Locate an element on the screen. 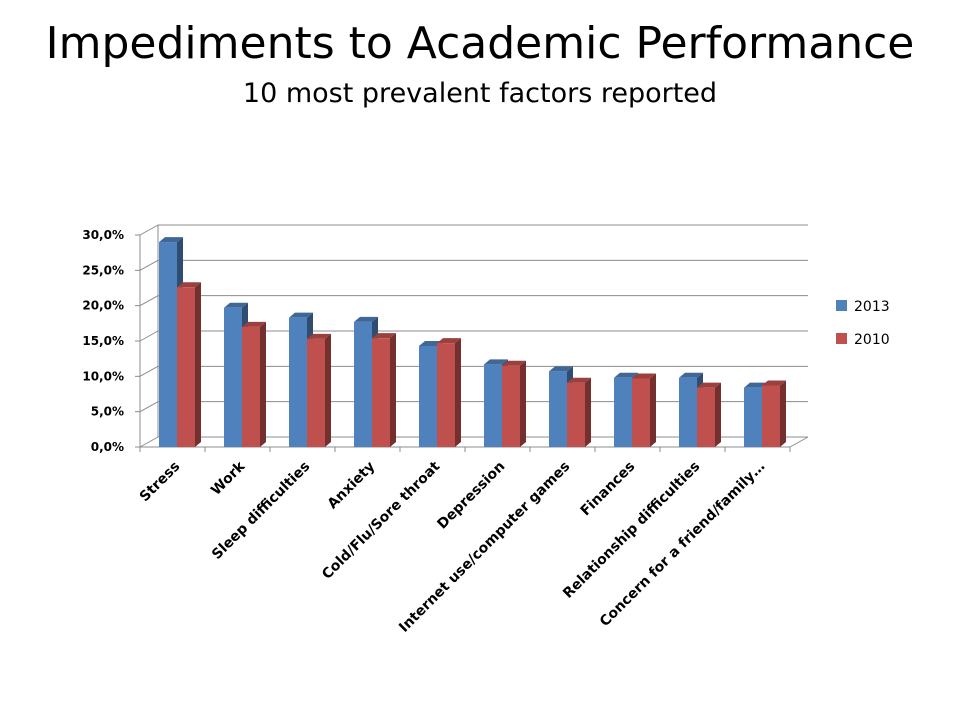 Image resolution: width=960 pixels, height=720 pixels. bar-2010-8-side is located at coordinates (718, 414).